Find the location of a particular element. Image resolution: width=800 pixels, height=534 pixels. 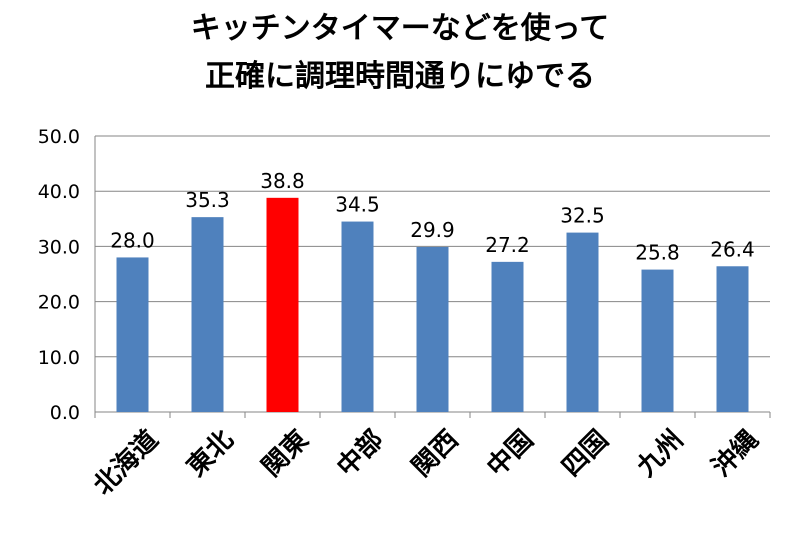

x-category-label: 北海道 is located at coordinates (125, 462).